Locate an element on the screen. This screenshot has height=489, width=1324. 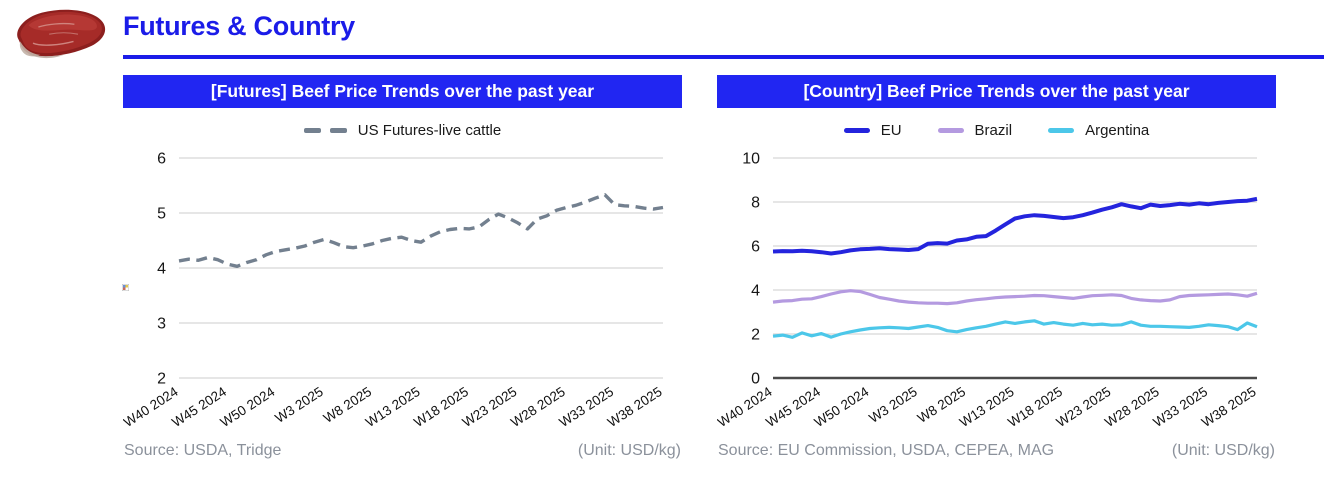
country-unit-label: (Unit: USD/kg) is located at coordinates (1223, 450).